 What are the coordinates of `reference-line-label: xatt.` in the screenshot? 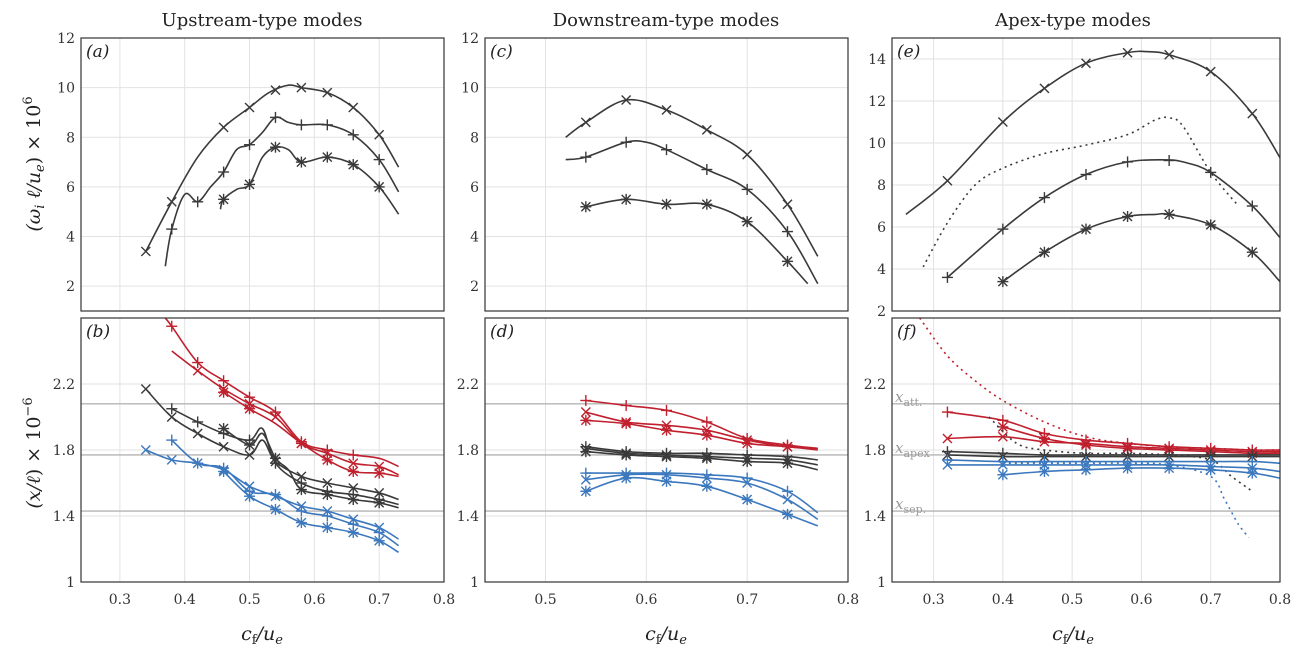 It's located at (908, 398).